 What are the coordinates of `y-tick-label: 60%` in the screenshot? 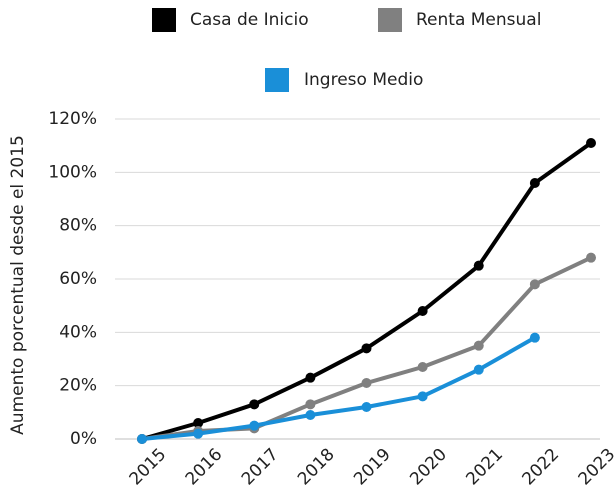 It's located at (78, 279).